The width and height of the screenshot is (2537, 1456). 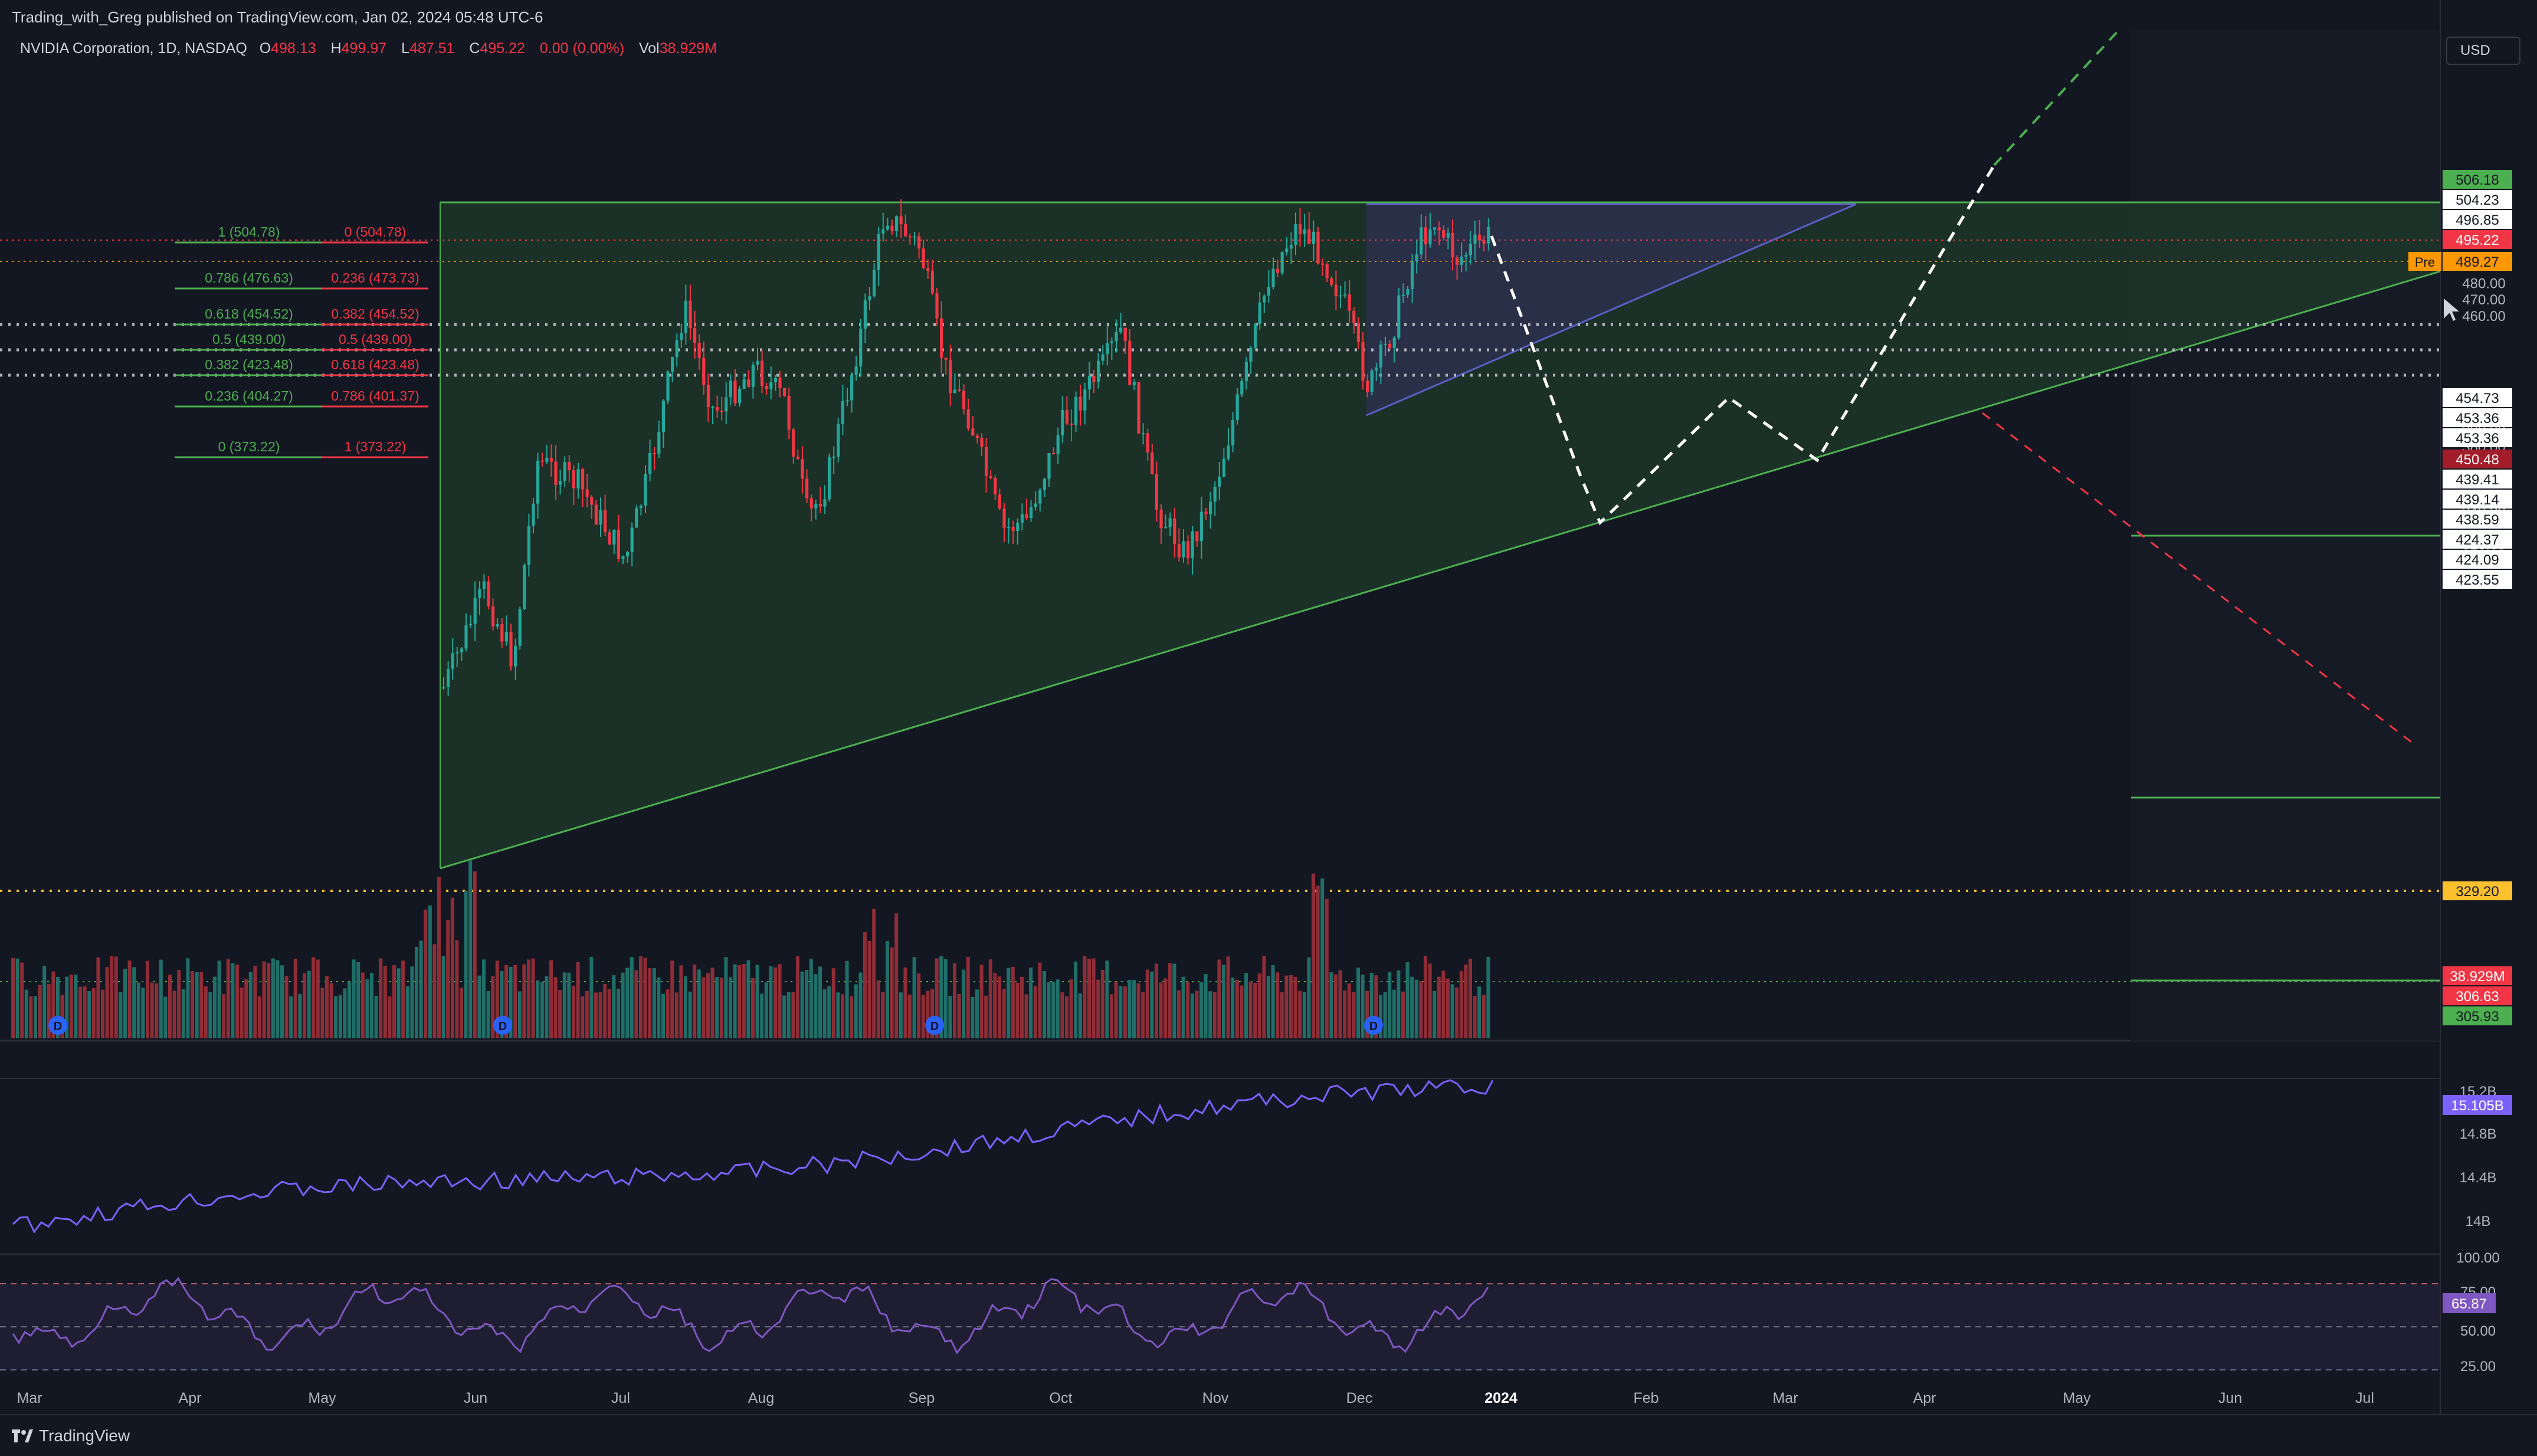 I want to click on symbol-title: NVIDIA Corporation, 1D, NASDAQ, so click(x=133, y=48).